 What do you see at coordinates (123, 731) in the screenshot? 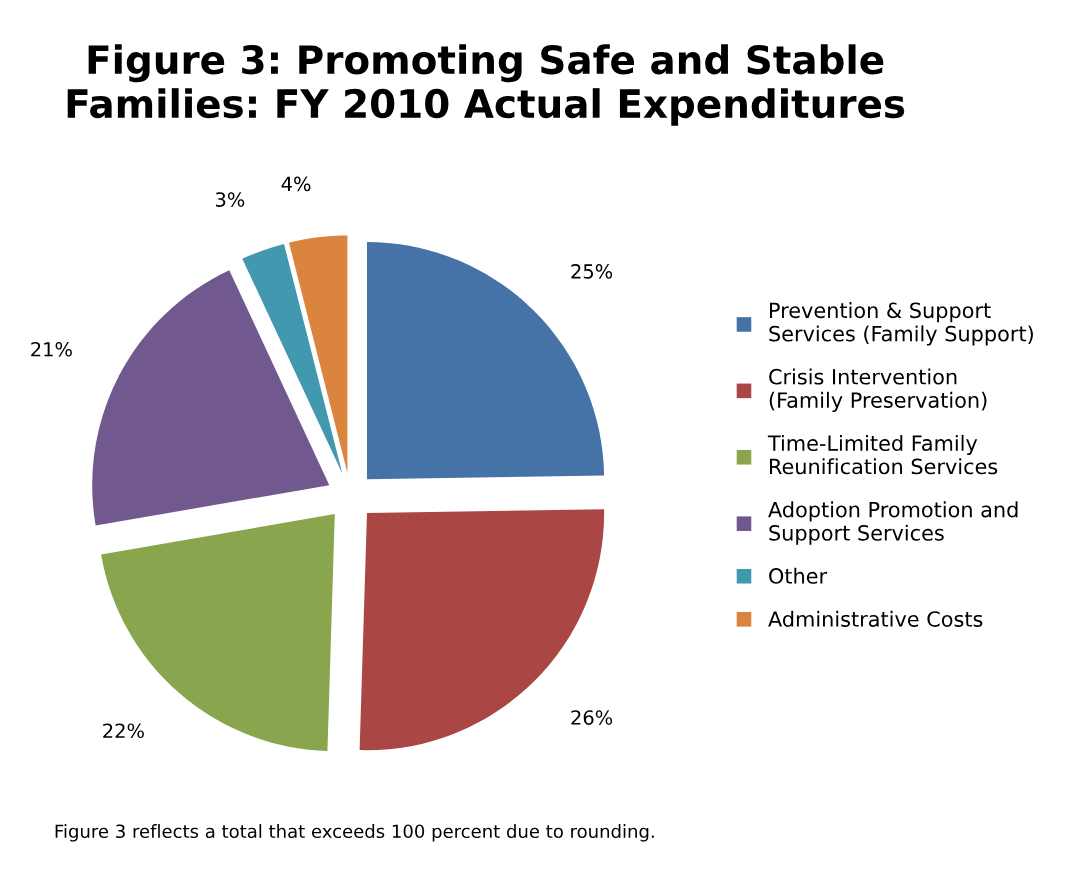
I see `data-label: 22%` at bounding box center [123, 731].